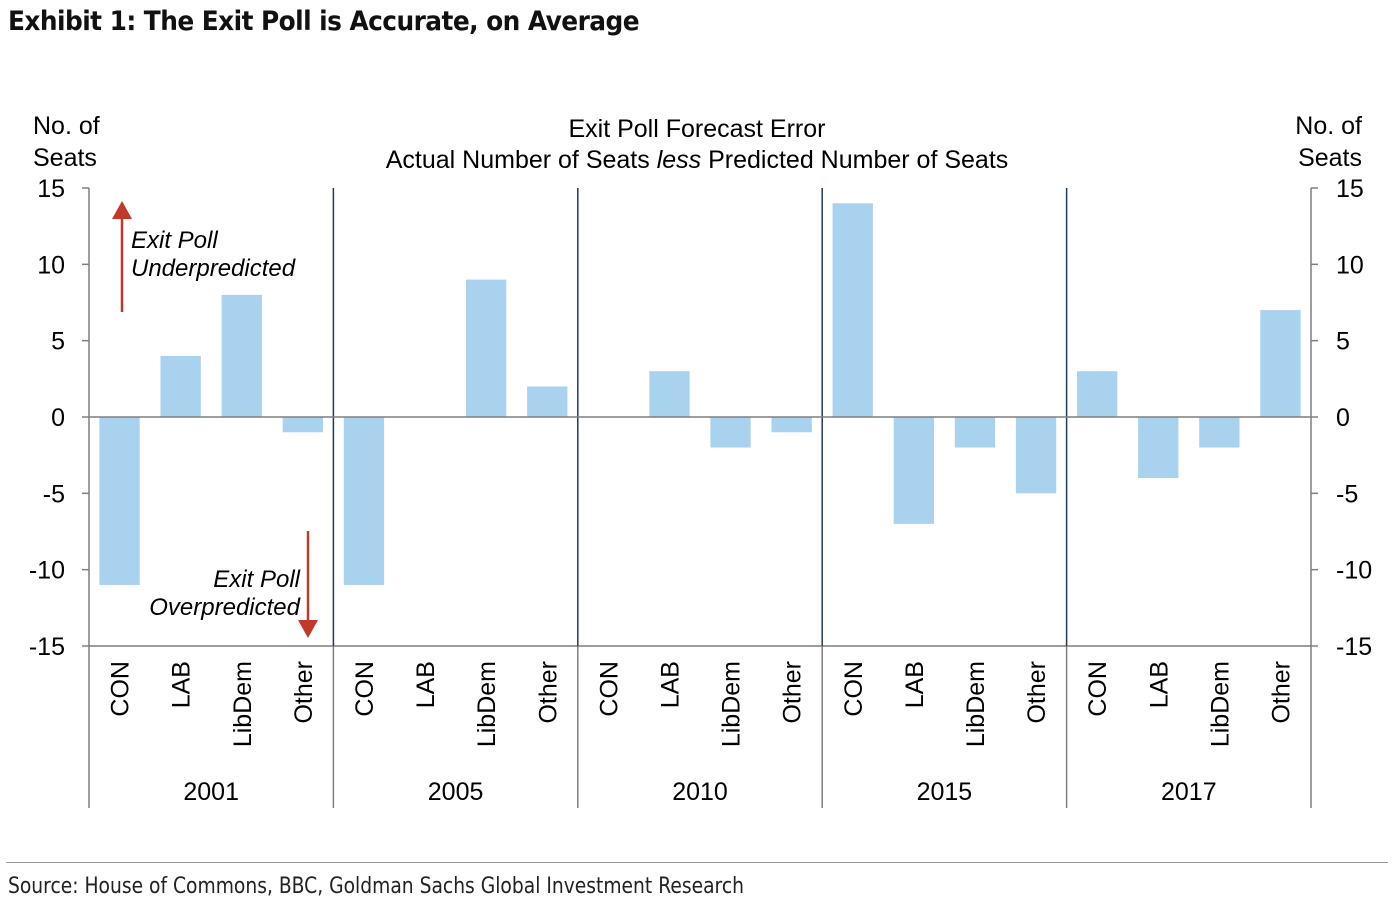 The height and width of the screenshot is (916, 1398). Describe the element at coordinates (1158, 448) in the screenshot. I see `bar-2017-lab` at that location.